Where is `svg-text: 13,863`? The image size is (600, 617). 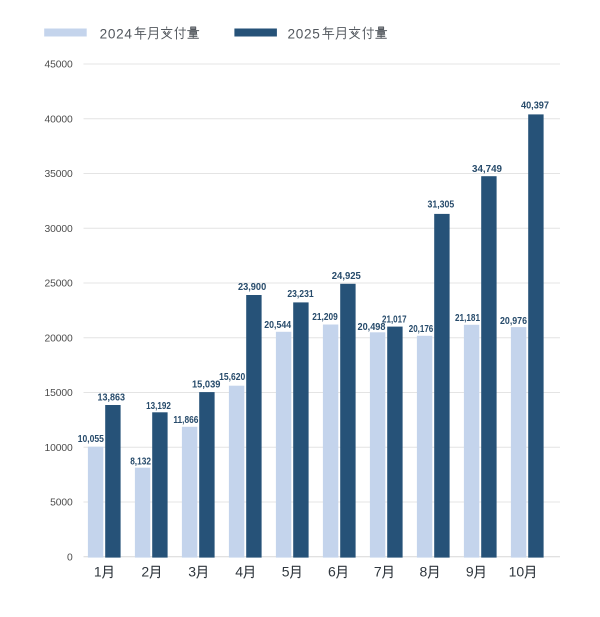
svg-text: 13,863 is located at coordinates (112, 398).